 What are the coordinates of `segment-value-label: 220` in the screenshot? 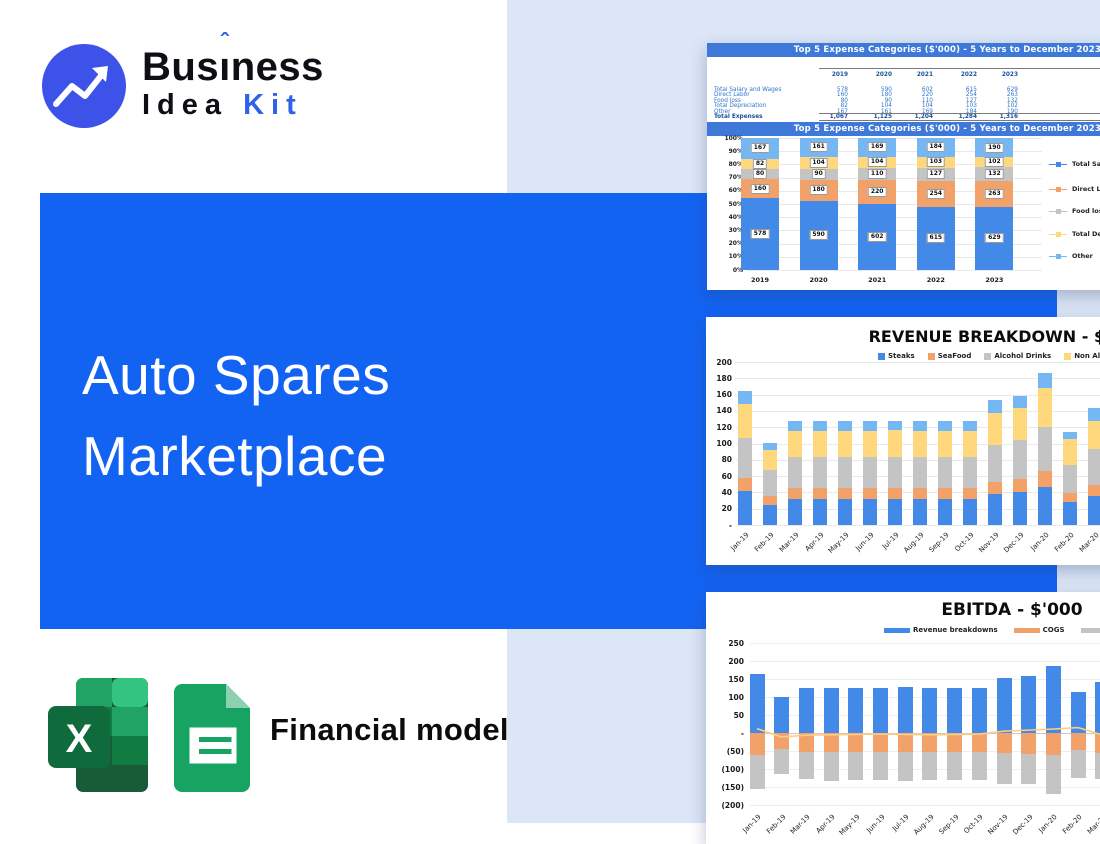 It's located at (877, 192).